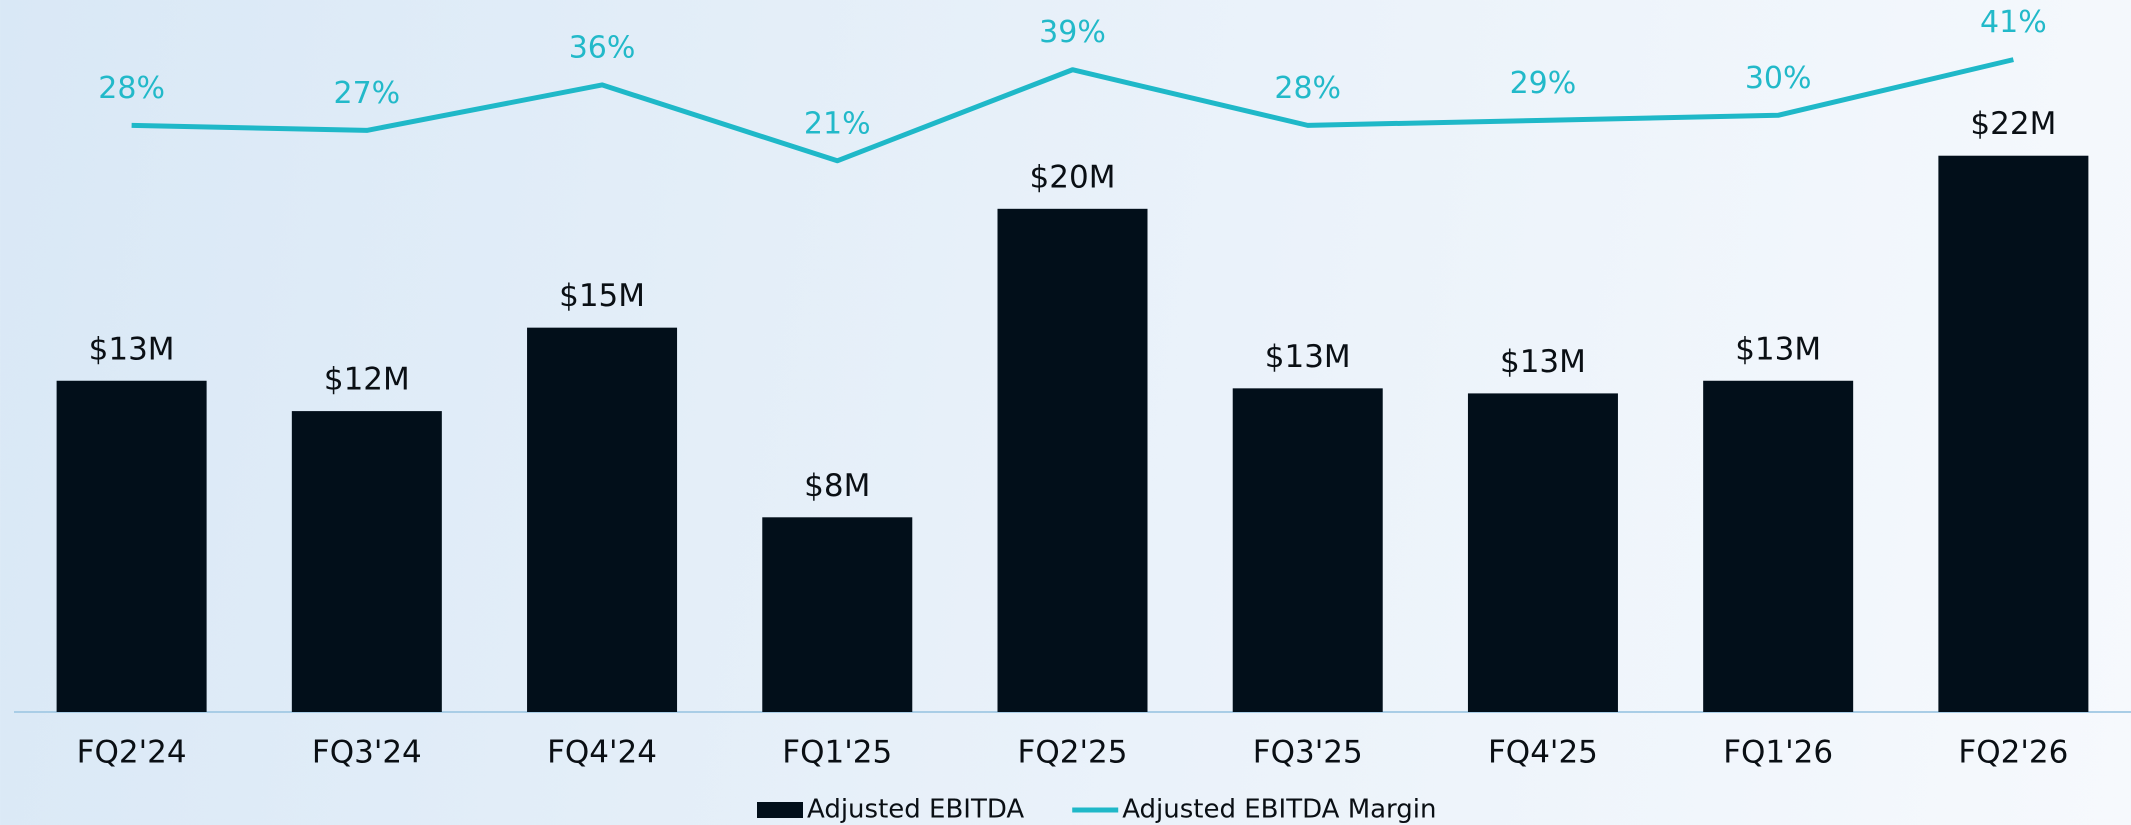 The height and width of the screenshot is (825, 2131). Describe the element at coordinates (2013, 124) in the screenshot. I see `bar-value-label: $22M` at that location.